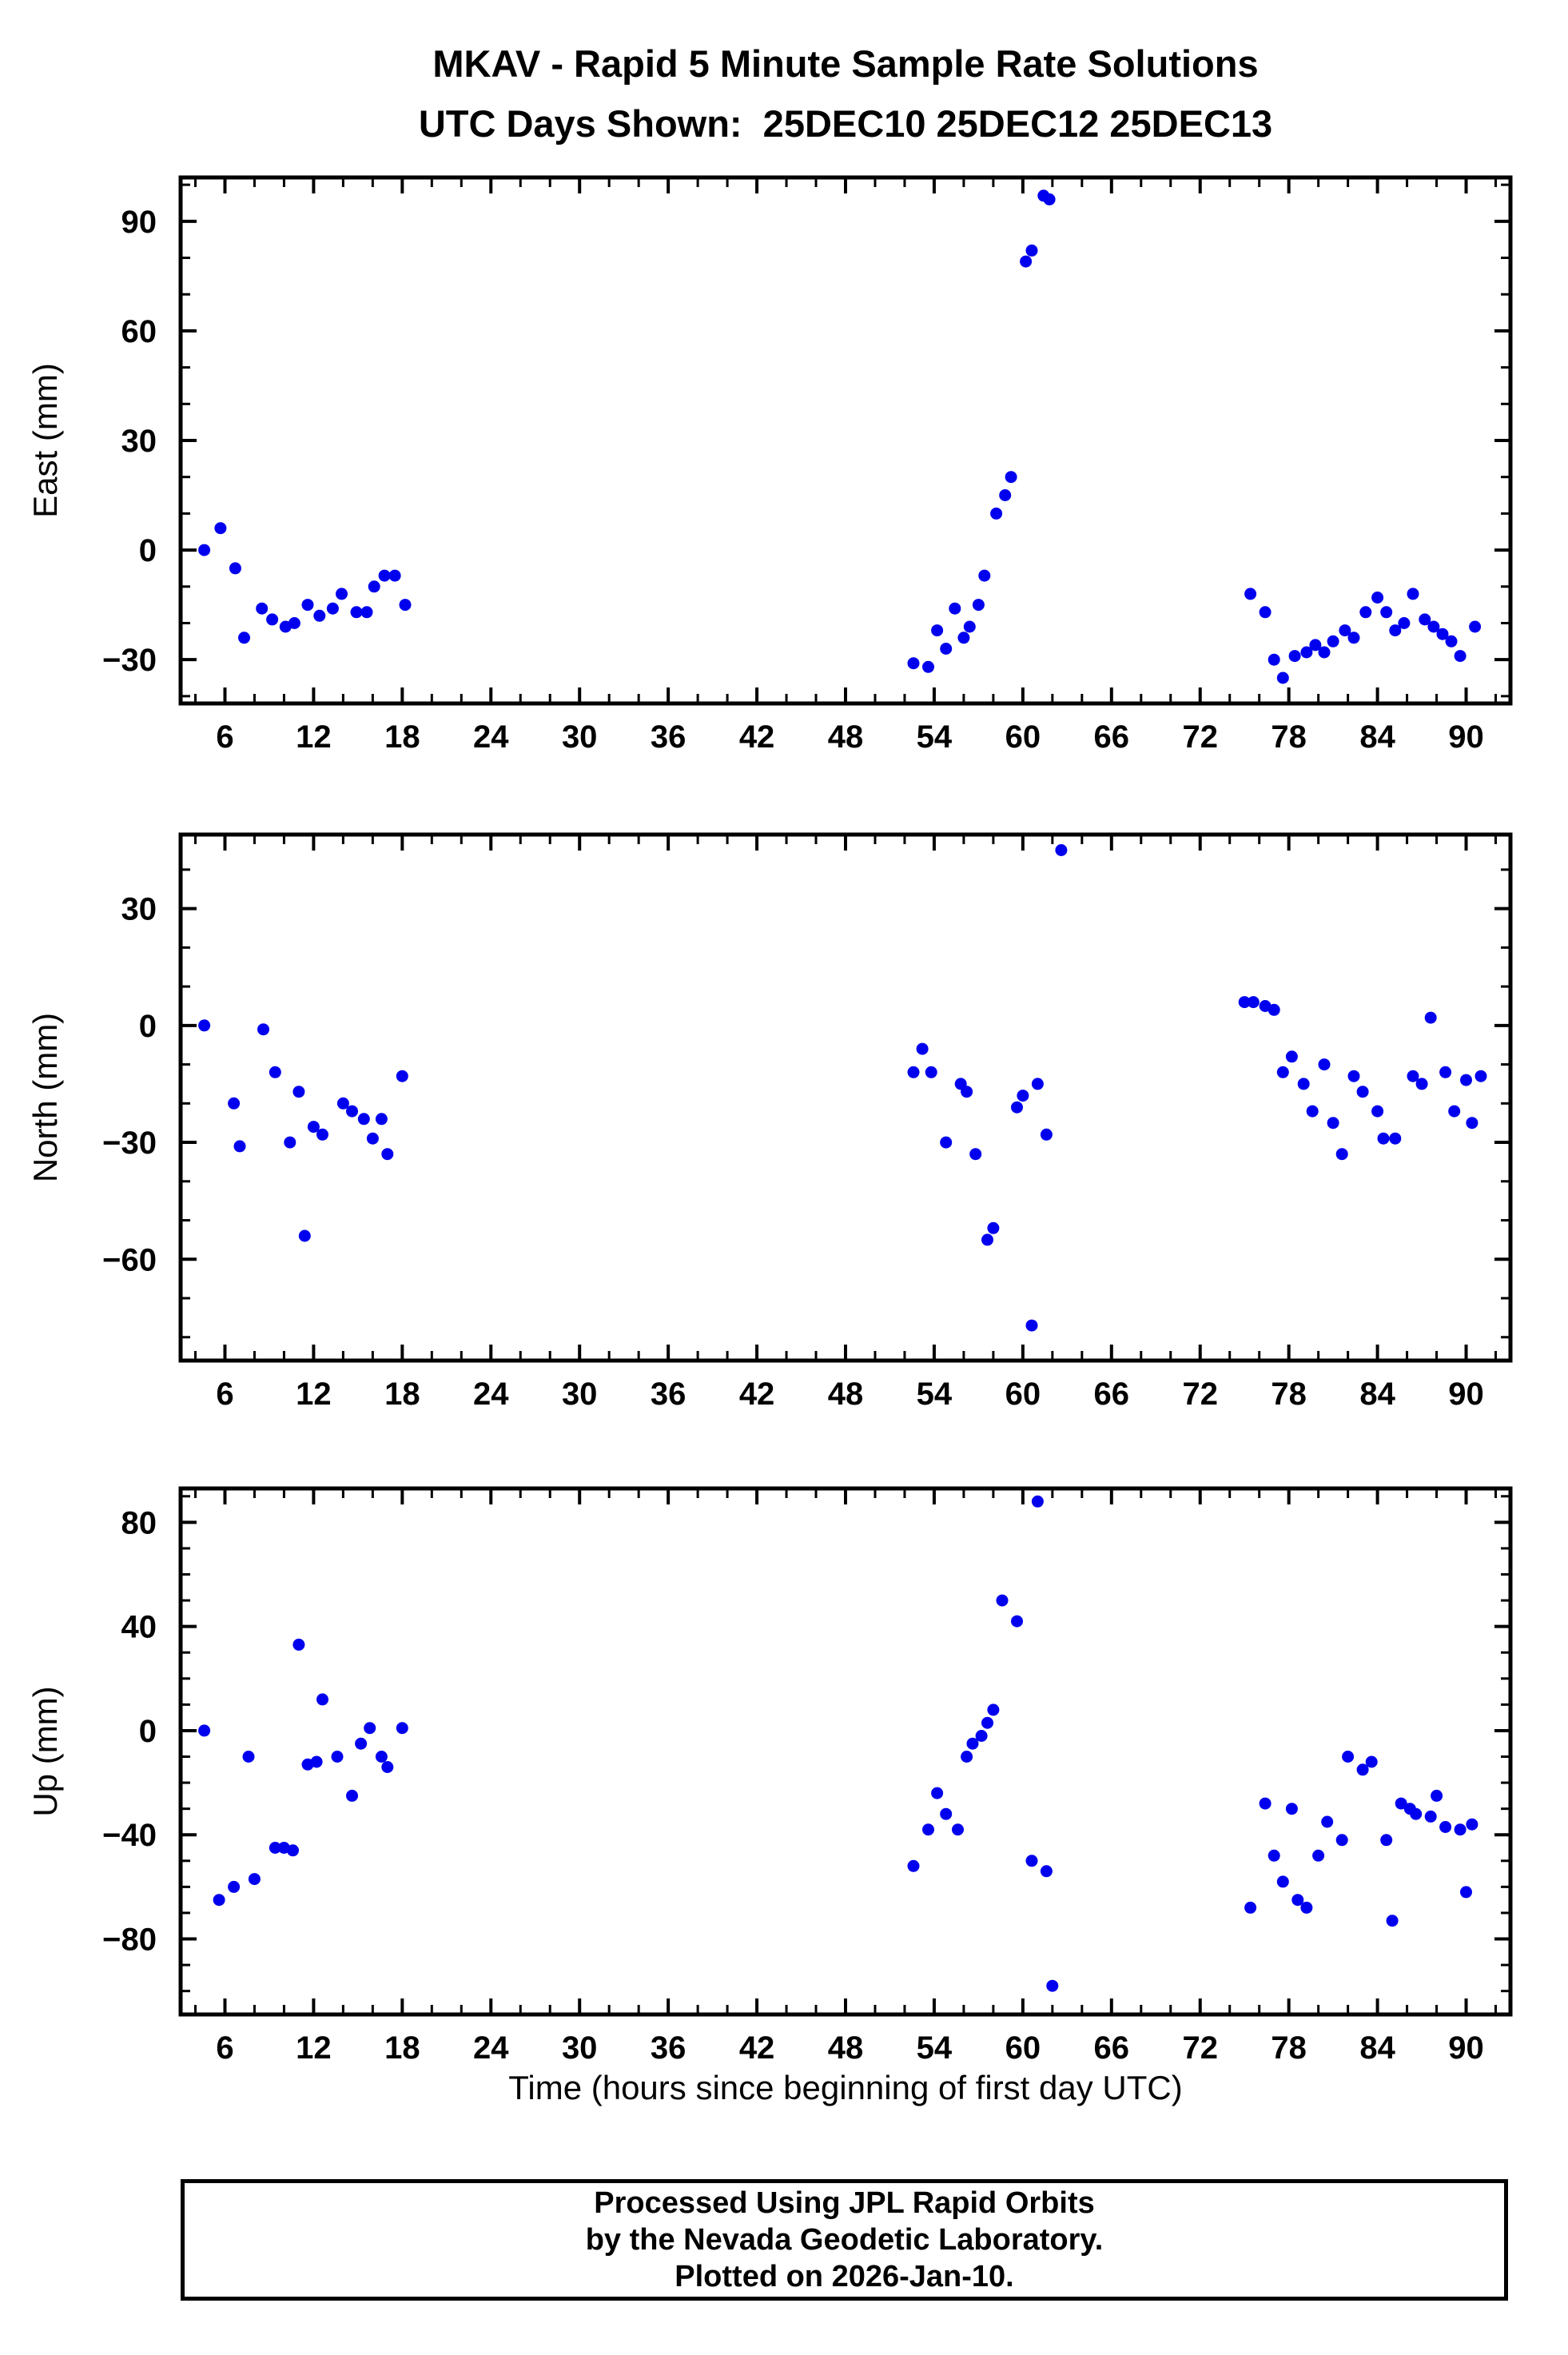 The width and height of the screenshot is (1568, 2355). What do you see at coordinates (845, 2276) in the screenshot?
I see `footer-line-3: Plotted on 2026-Jan-10.` at bounding box center [845, 2276].